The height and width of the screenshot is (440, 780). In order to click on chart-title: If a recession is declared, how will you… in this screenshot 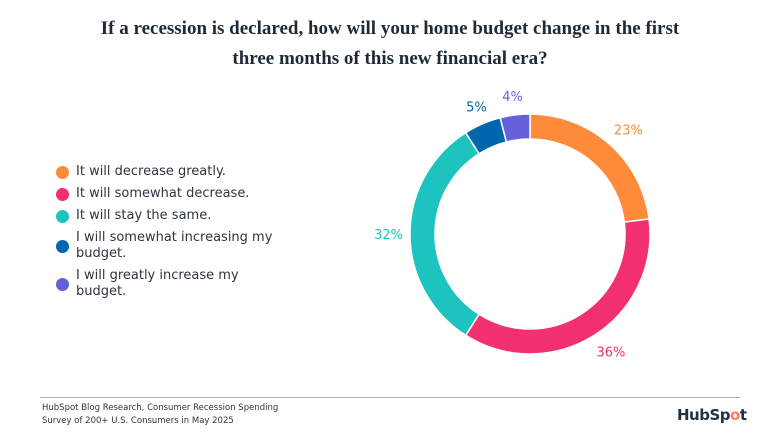, I will do `click(390, 44)`.